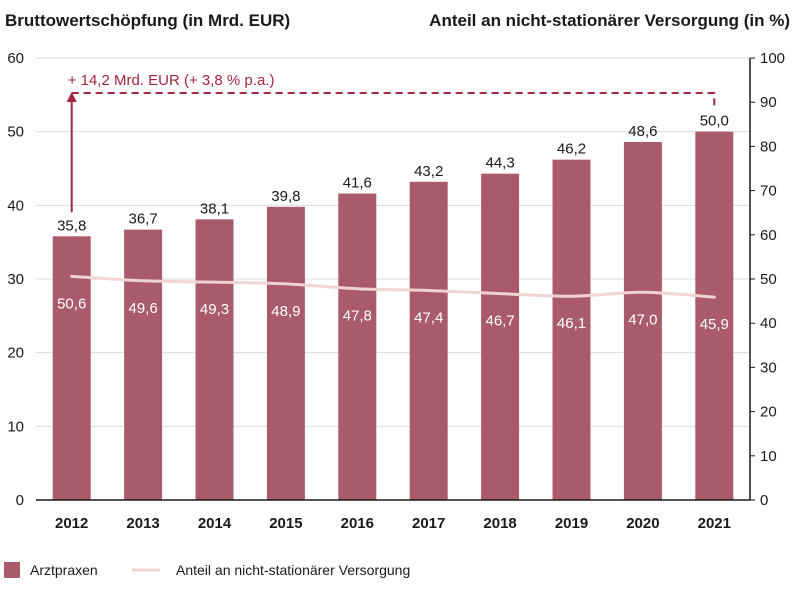 The height and width of the screenshot is (600, 800). I want to click on right-tick-label: 10, so click(768, 456).